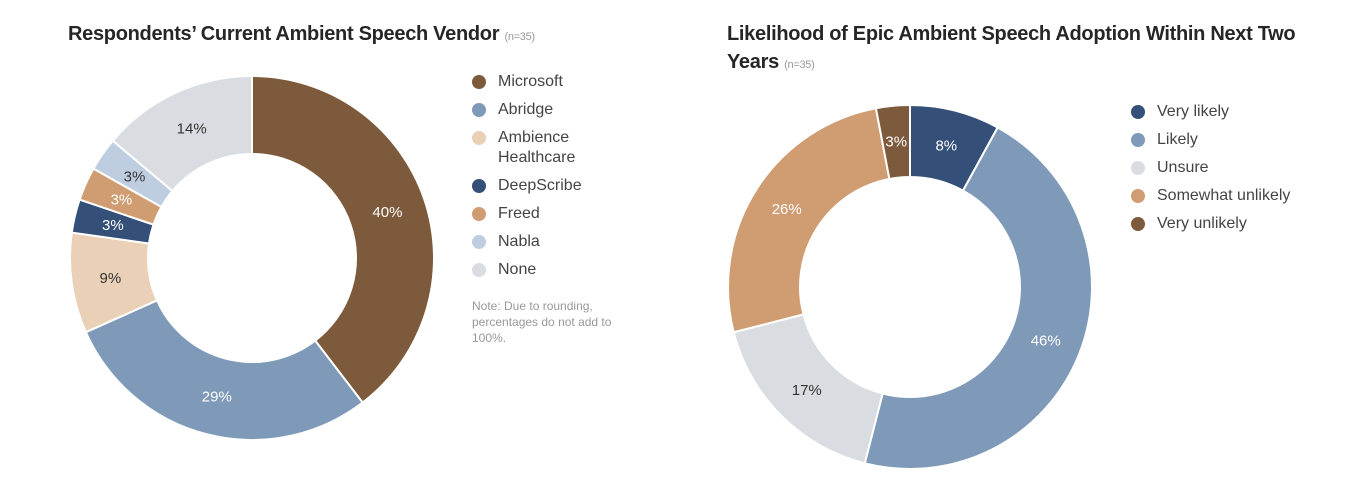 The height and width of the screenshot is (490, 1359). What do you see at coordinates (1046, 341) in the screenshot?
I see `data-label: 46%` at bounding box center [1046, 341].